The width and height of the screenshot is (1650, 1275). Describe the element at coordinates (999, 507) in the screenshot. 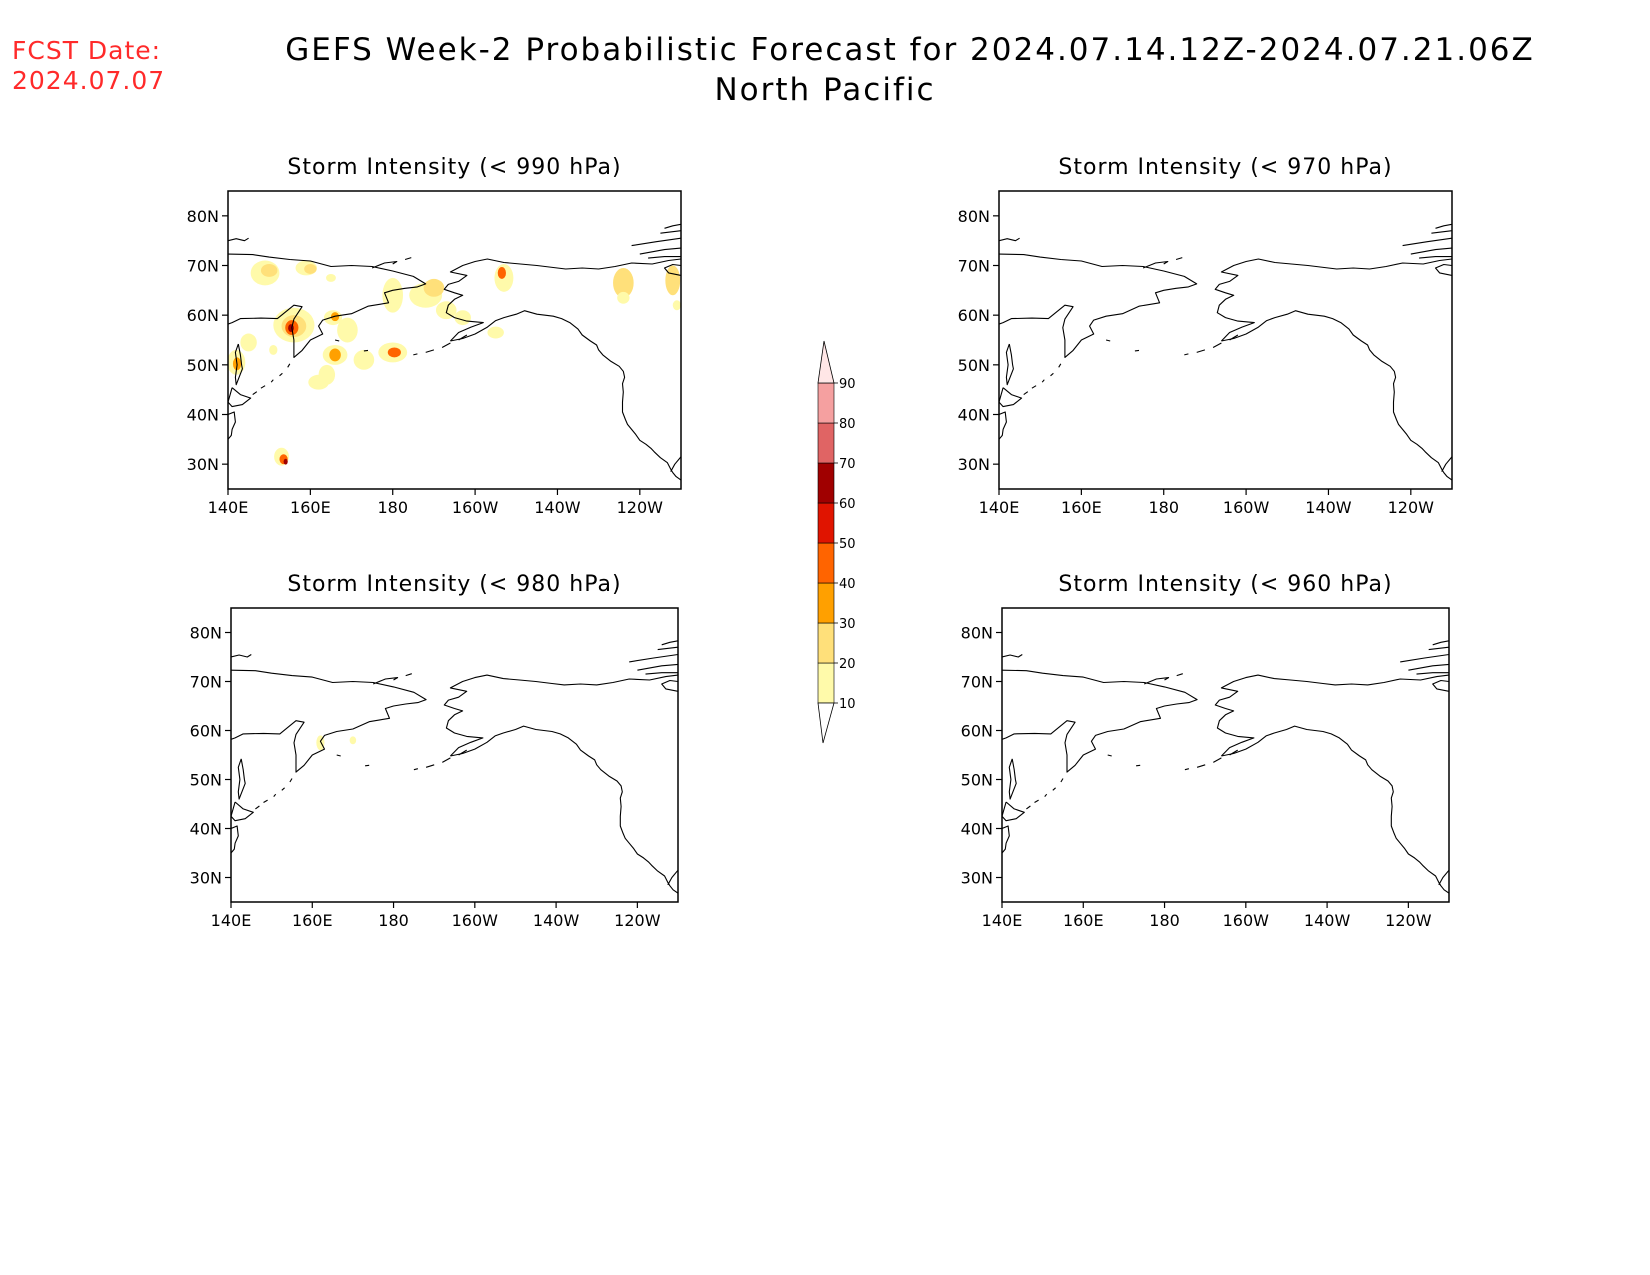

I see `lon-tick-label: 140E` at that location.